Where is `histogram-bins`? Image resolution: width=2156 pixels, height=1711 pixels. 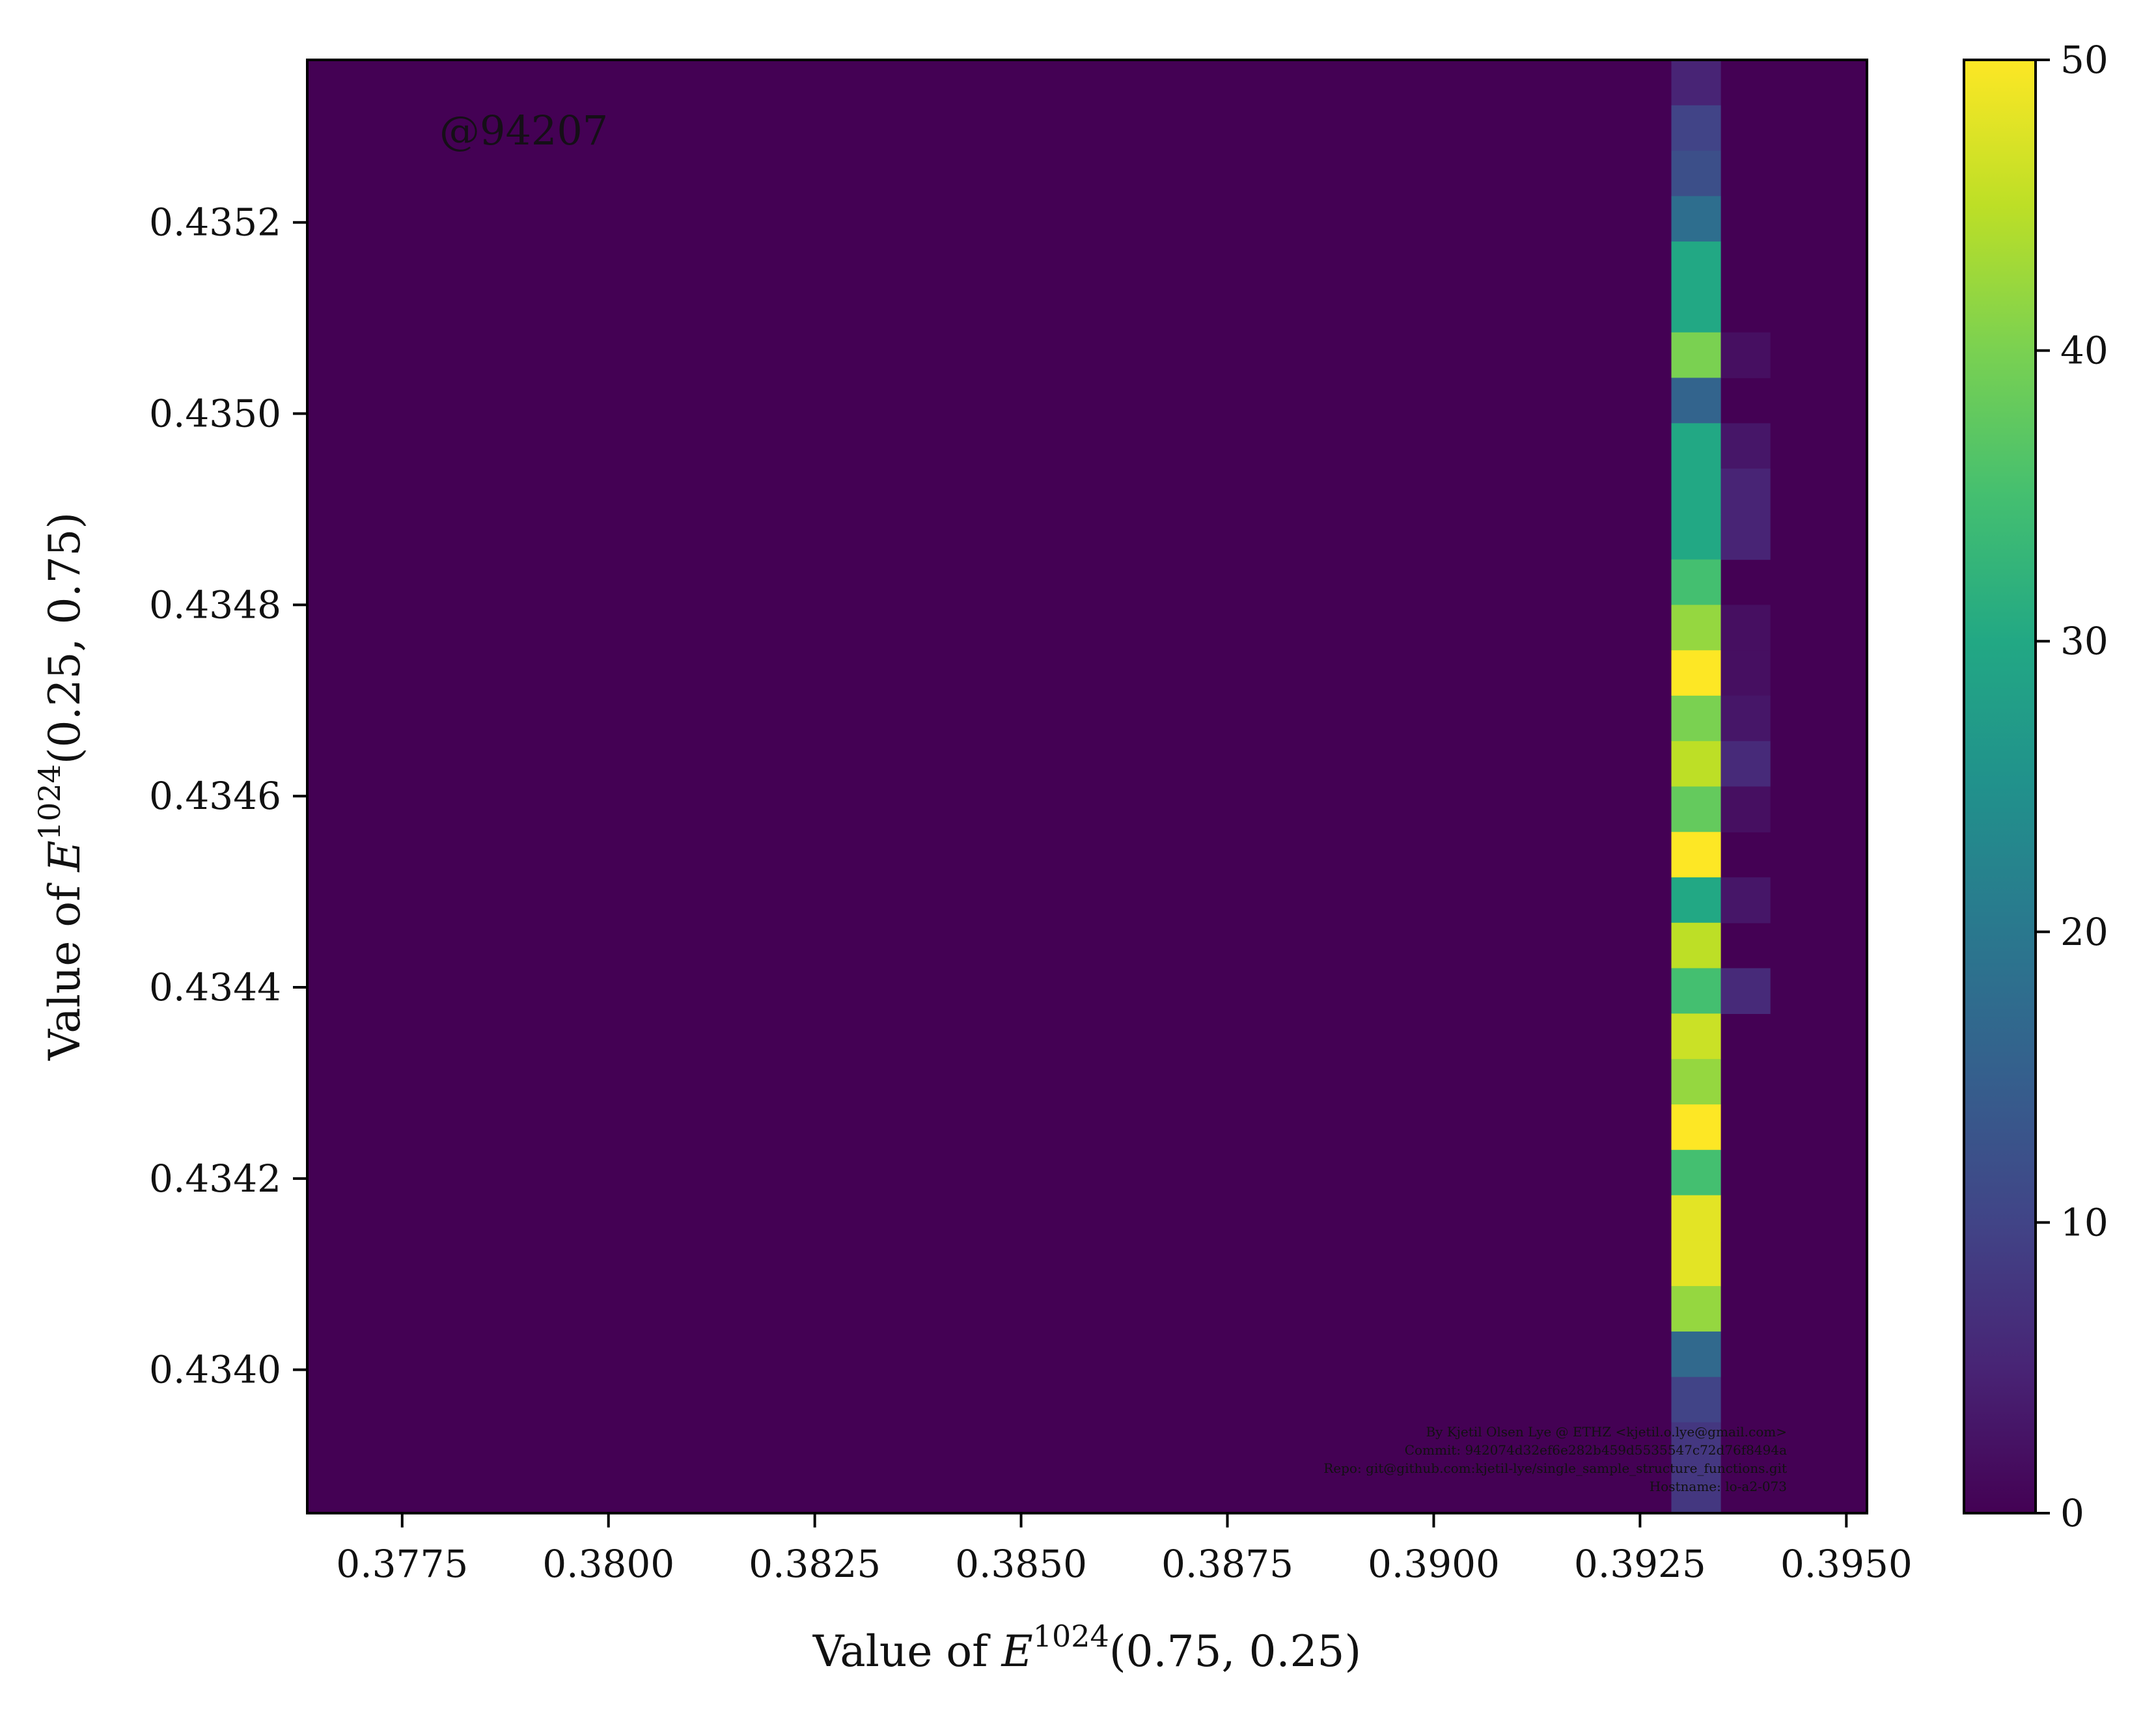 histogram-bins is located at coordinates (1721, 787).